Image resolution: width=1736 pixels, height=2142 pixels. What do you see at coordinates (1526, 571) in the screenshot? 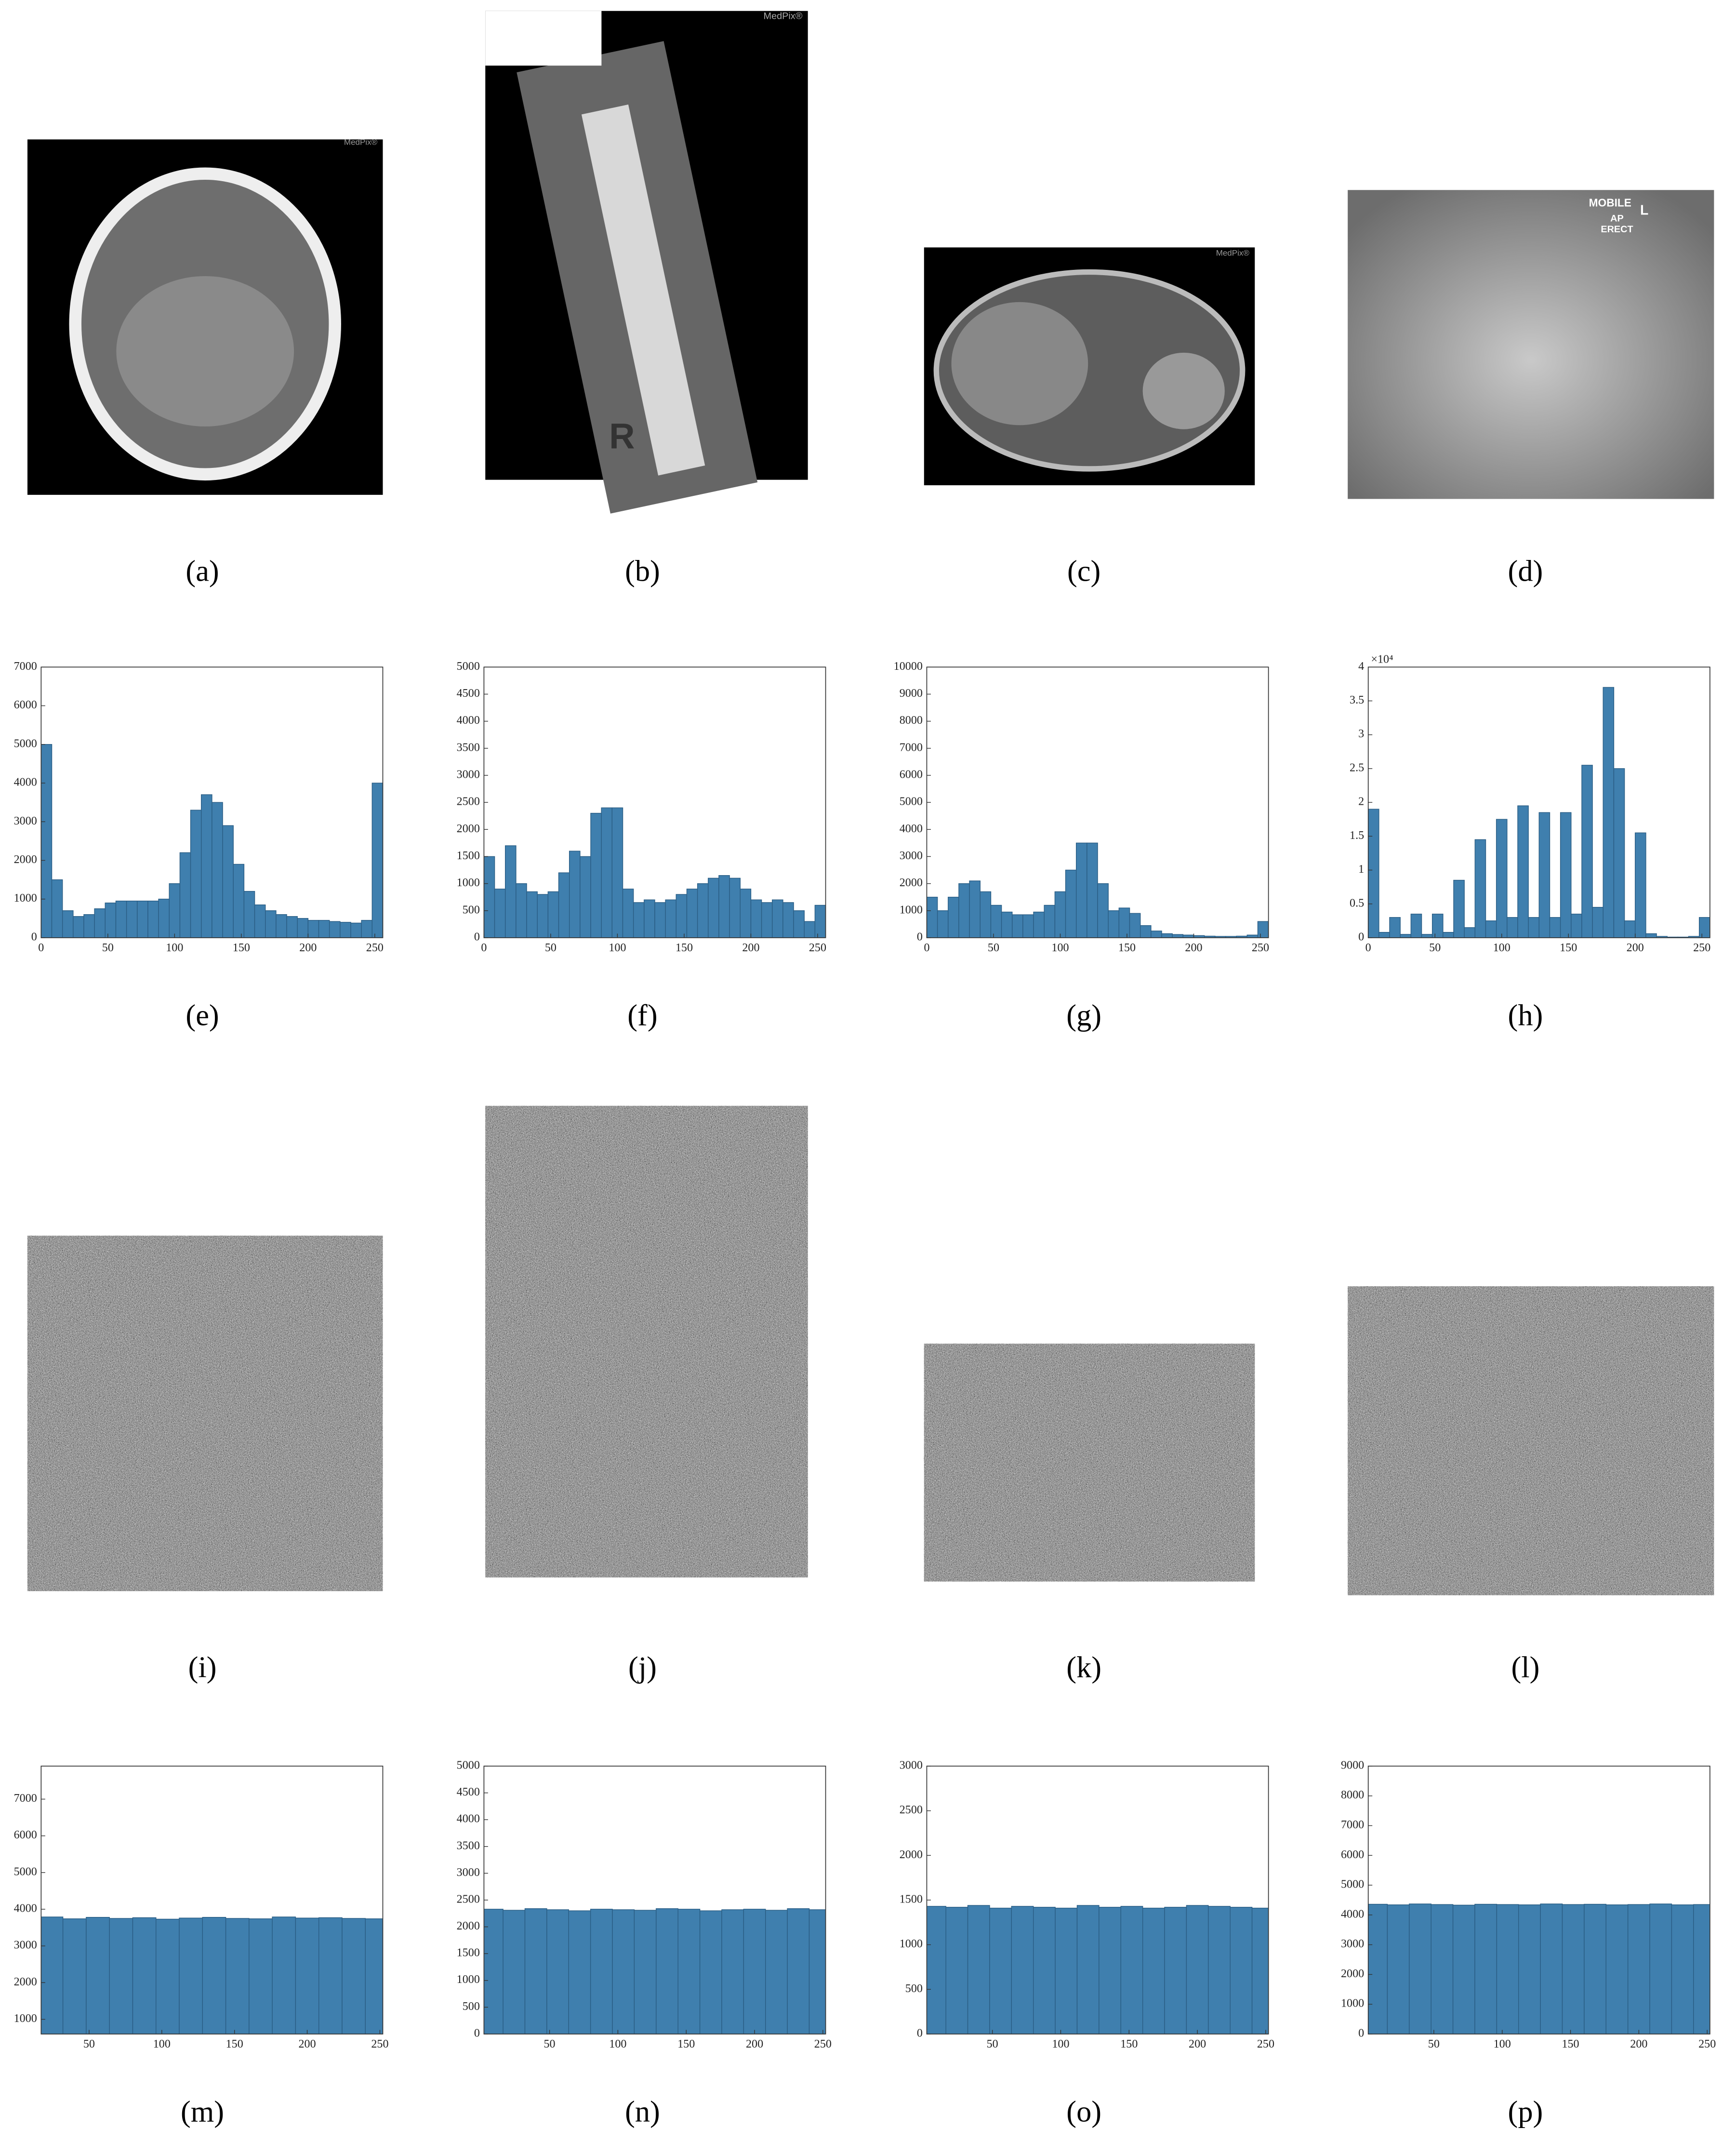
I see `panel-label: (d)` at bounding box center [1526, 571].